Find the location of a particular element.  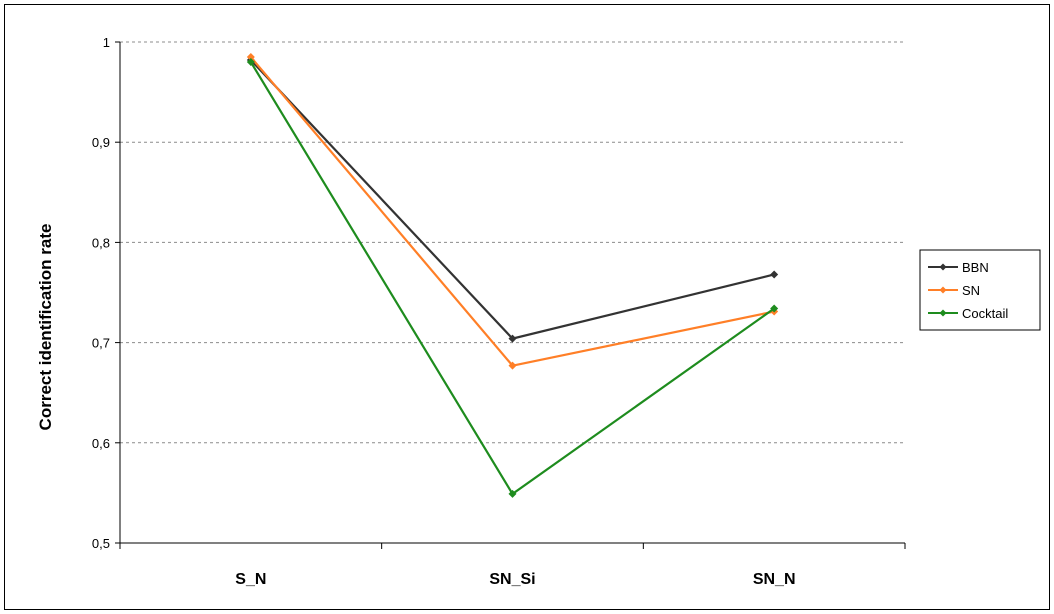

x-tick-label: SN_Si is located at coordinates (512, 579).